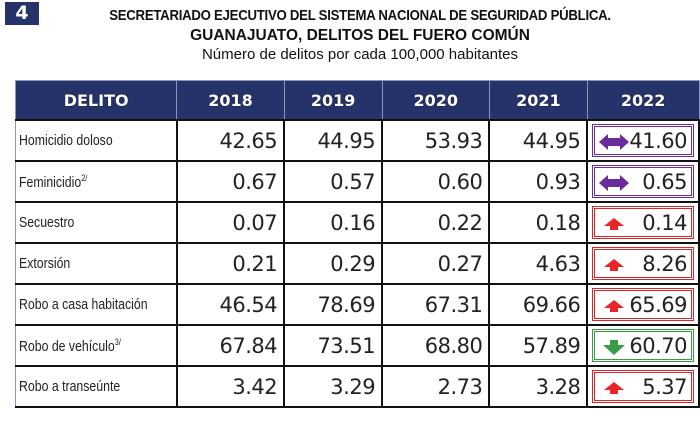 The width and height of the screenshot is (700, 439). I want to click on header-2022: 2022, so click(643, 100).